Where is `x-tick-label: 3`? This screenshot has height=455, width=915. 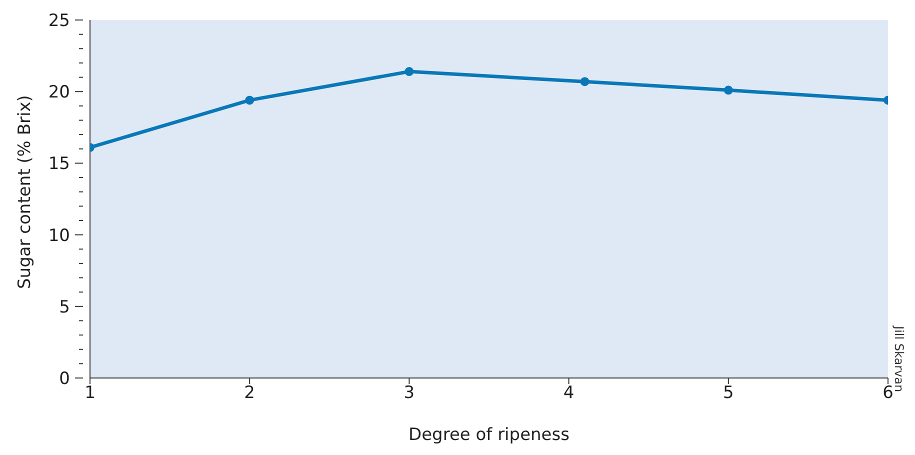 x-tick-label: 3 is located at coordinates (409, 393).